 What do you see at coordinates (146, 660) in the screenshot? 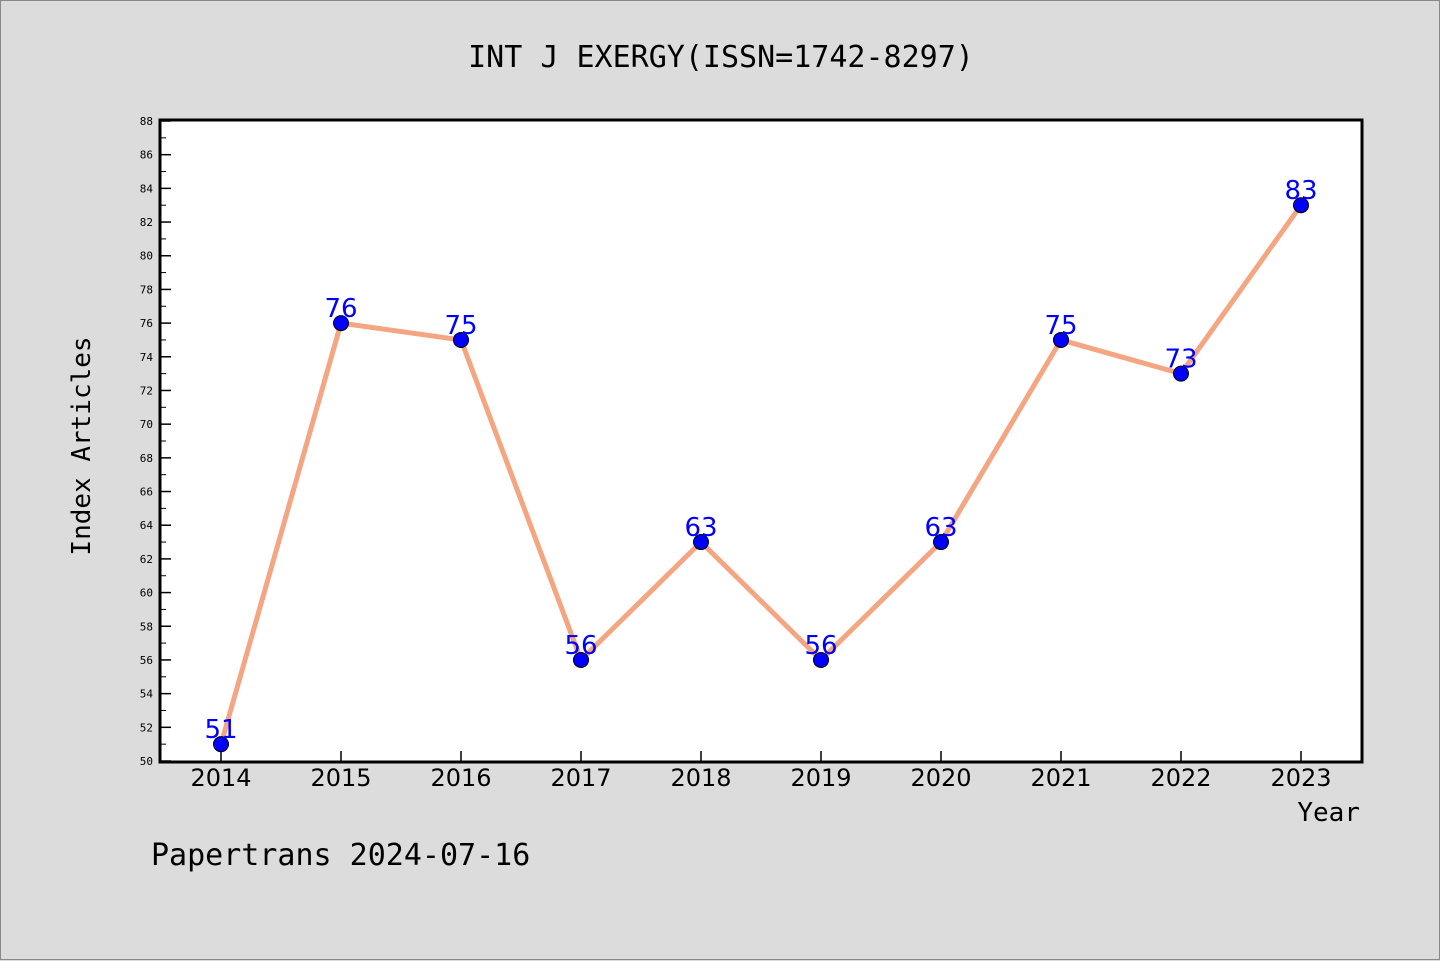
I see `y-tick-label: 56` at bounding box center [146, 660].